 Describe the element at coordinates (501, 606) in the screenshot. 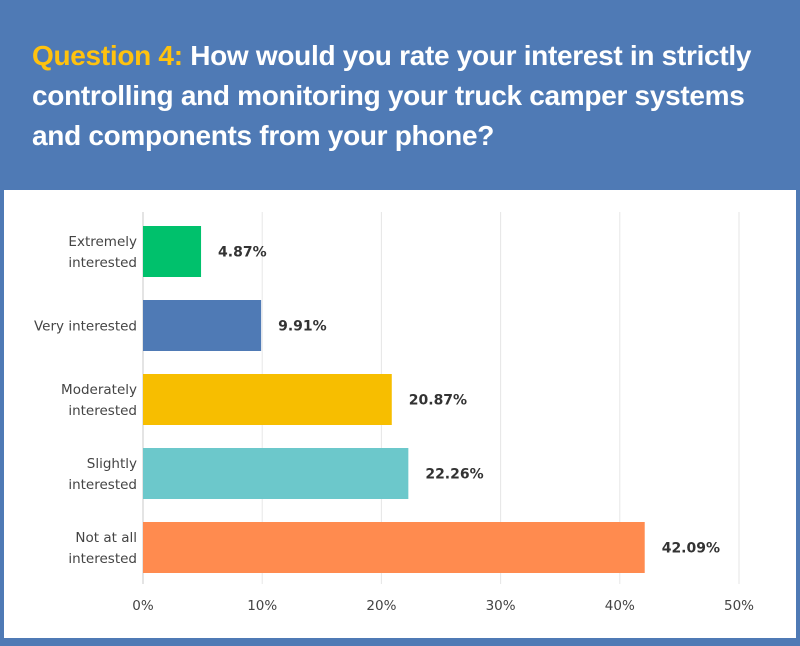

I see `x-tick-label: 30%` at that location.